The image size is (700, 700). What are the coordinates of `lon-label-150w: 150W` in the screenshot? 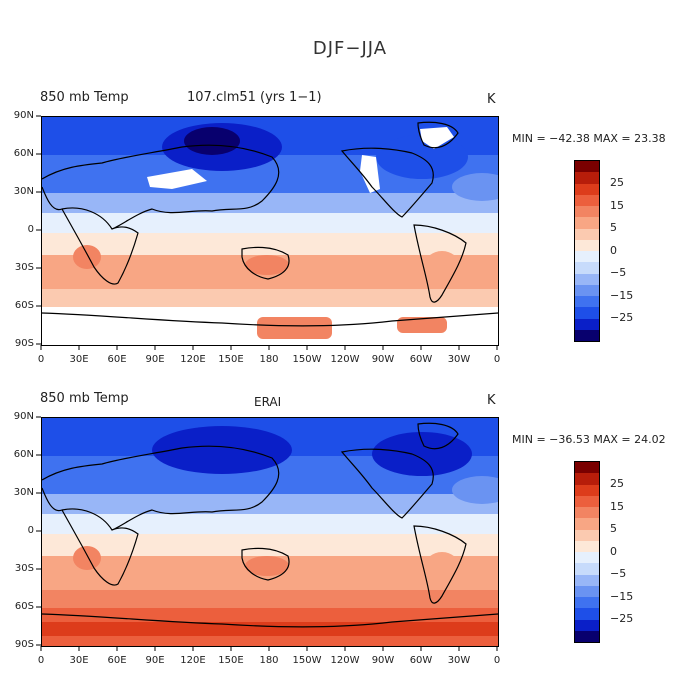 It's located at (307, 359).